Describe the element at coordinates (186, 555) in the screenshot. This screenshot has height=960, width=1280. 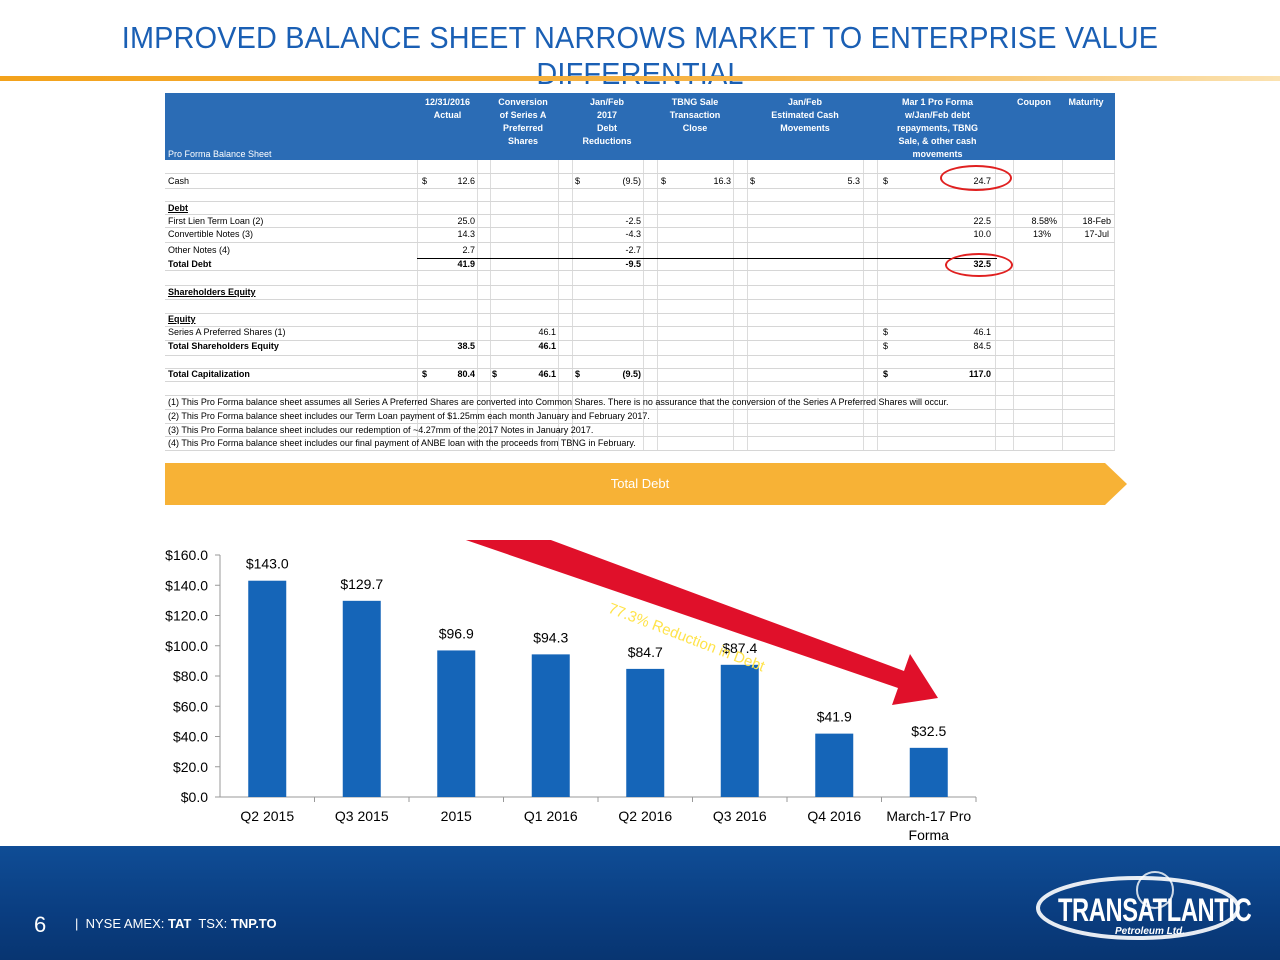
I see `y-tick-label: $160.0` at that location.